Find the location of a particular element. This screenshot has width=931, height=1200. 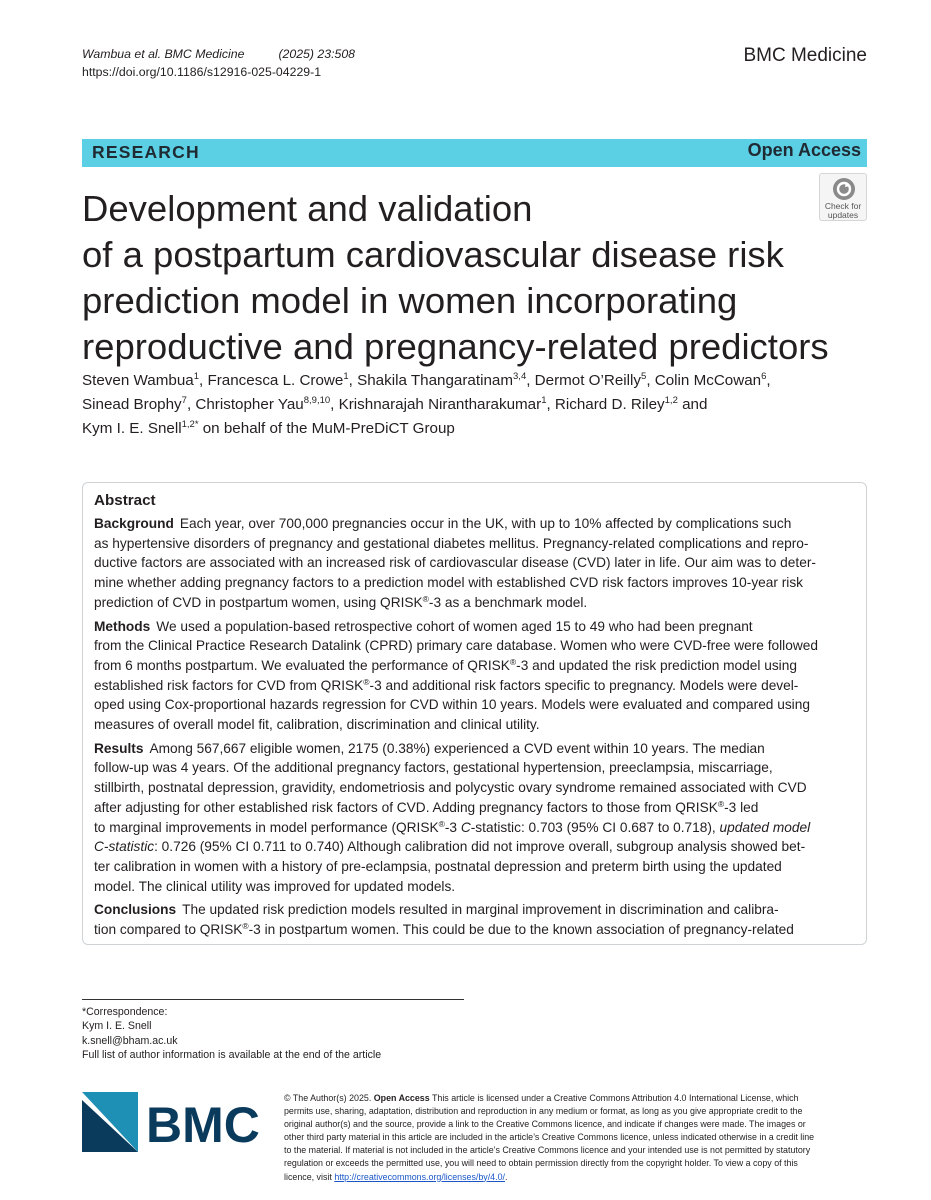

conclusions-label: Conclusions is located at coordinates (135, 910).